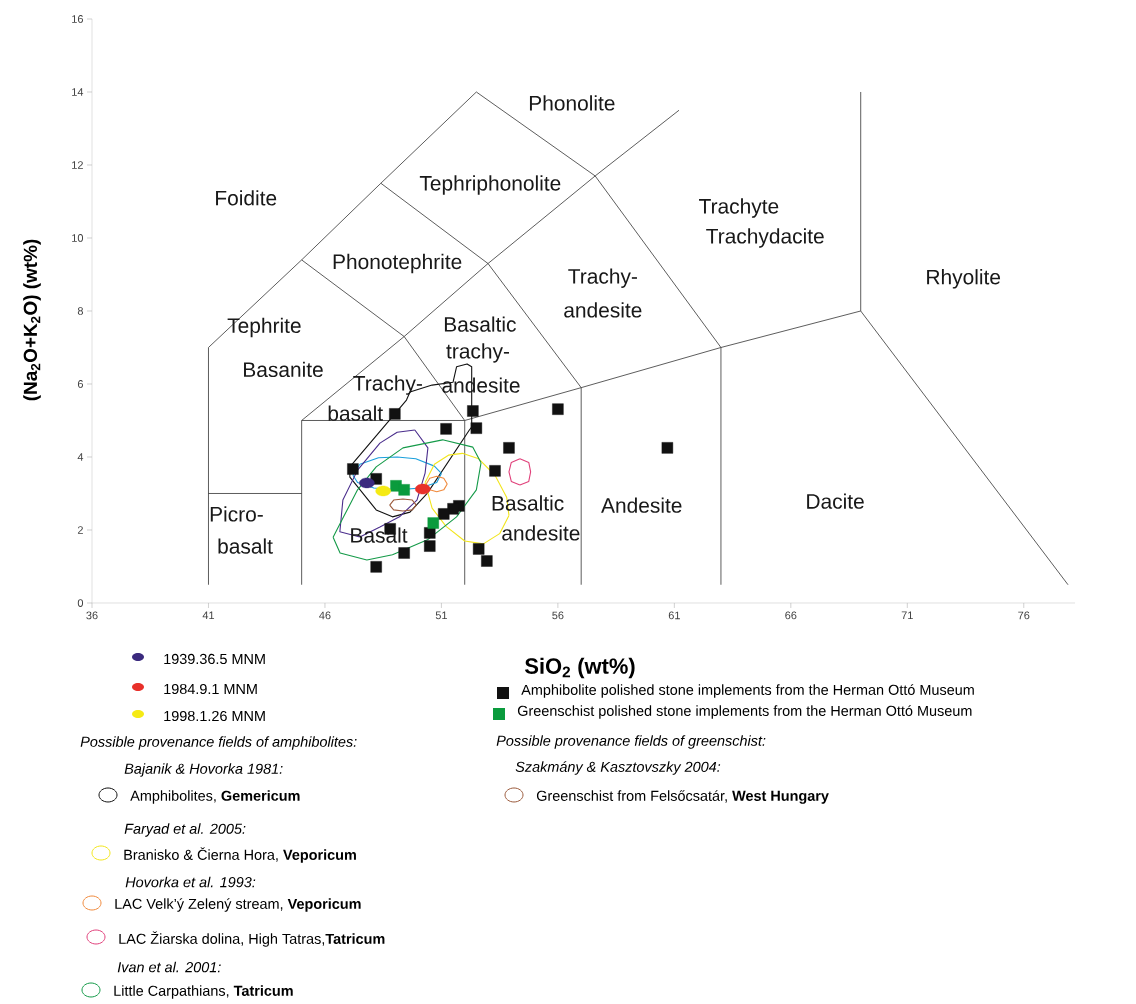 The height and width of the screenshot is (1004, 1136). Describe the element at coordinates (80, 457) in the screenshot. I see `y-tick-label: 4` at that location.